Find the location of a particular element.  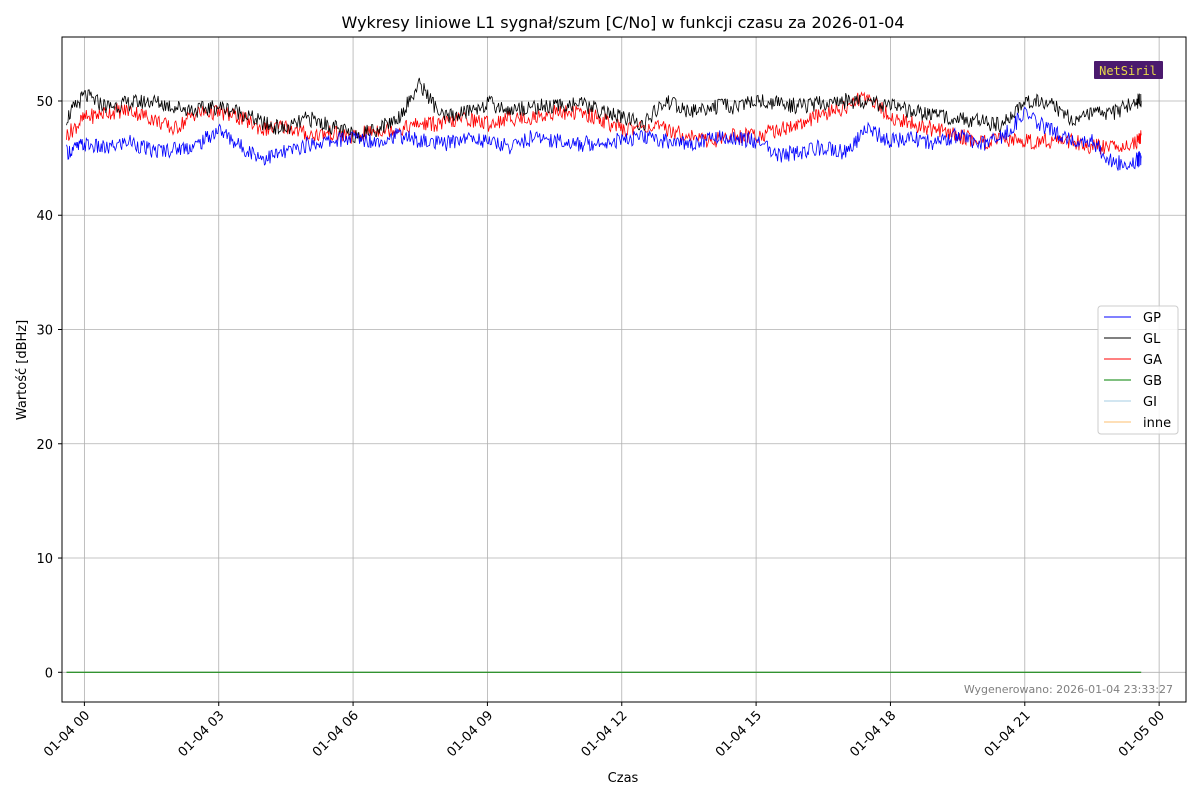

logo-text: NetSiril is located at coordinates (1128, 71).